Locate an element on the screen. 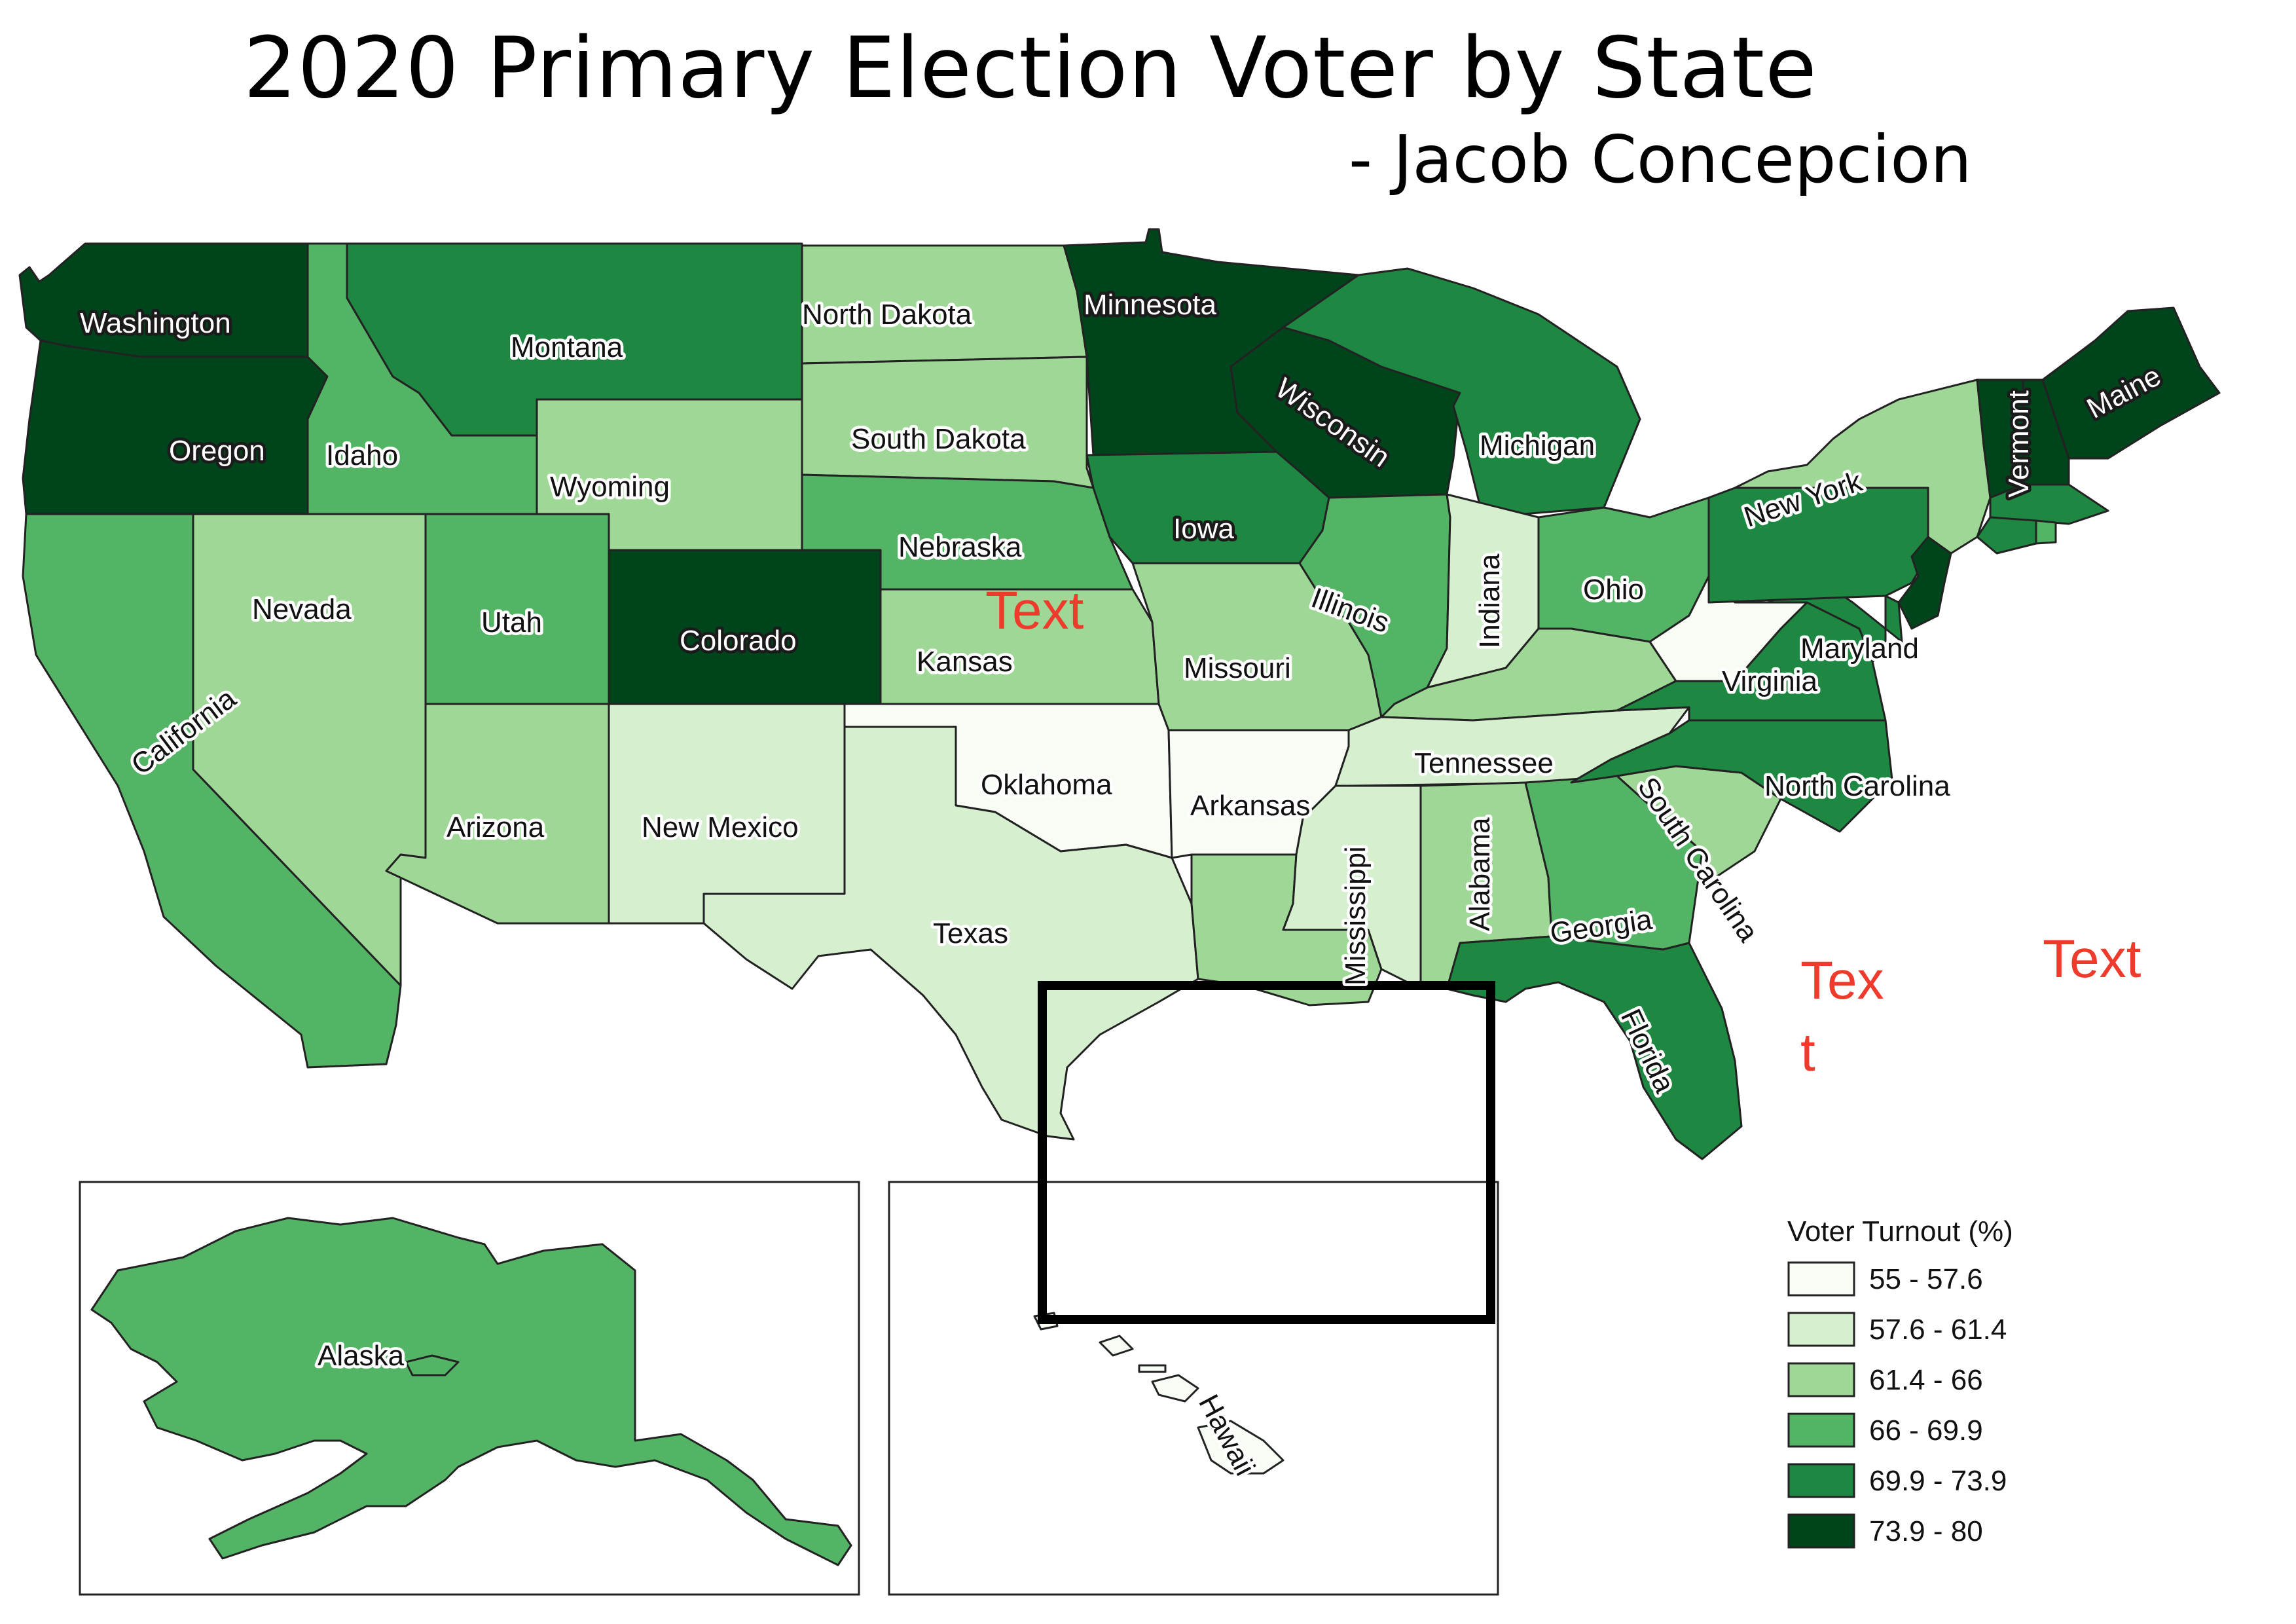 The height and width of the screenshot is (1624, 2296). state-hawaii-molokai is located at coordinates (1152, 1368).